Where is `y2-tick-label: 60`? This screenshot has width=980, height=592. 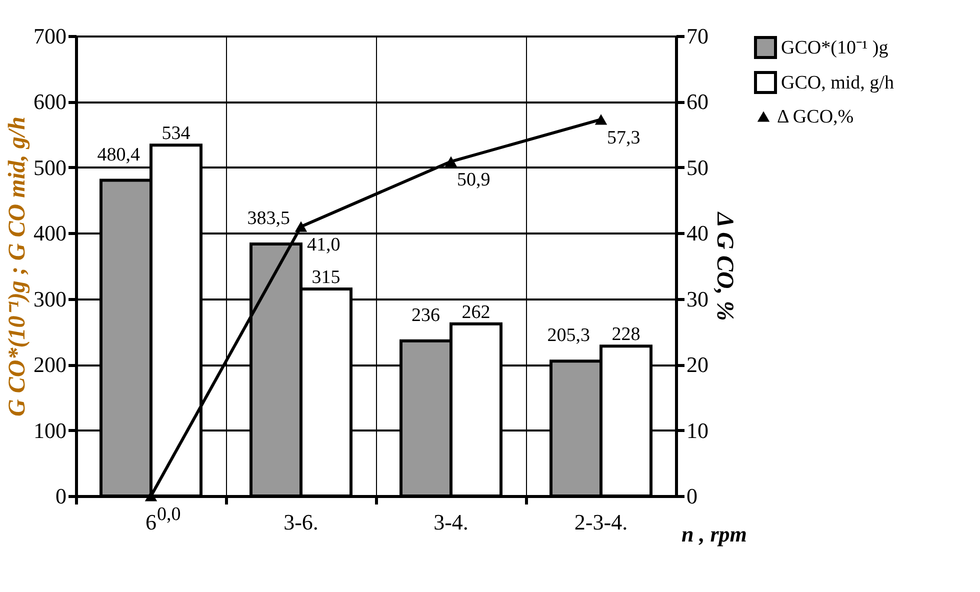 y2-tick-label: 60 is located at coordinates (697, 101).